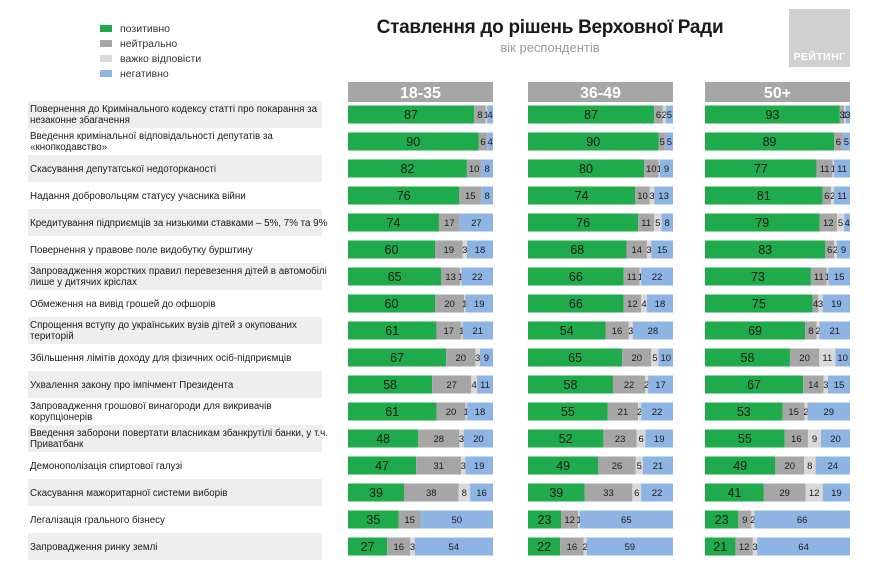 This screenshot has width=871, height=568. I want to click on legend-label-neutral: нейтрально, so click(149, 43).